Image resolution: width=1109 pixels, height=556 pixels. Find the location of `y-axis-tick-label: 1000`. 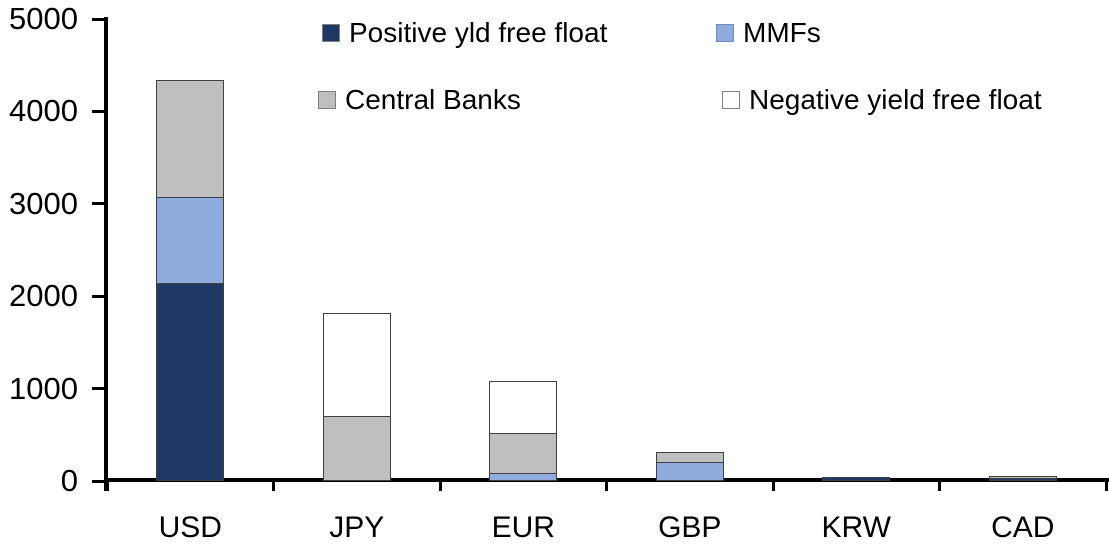

y-axis-tick-label: 1000 is located at coordinates (43, 388).